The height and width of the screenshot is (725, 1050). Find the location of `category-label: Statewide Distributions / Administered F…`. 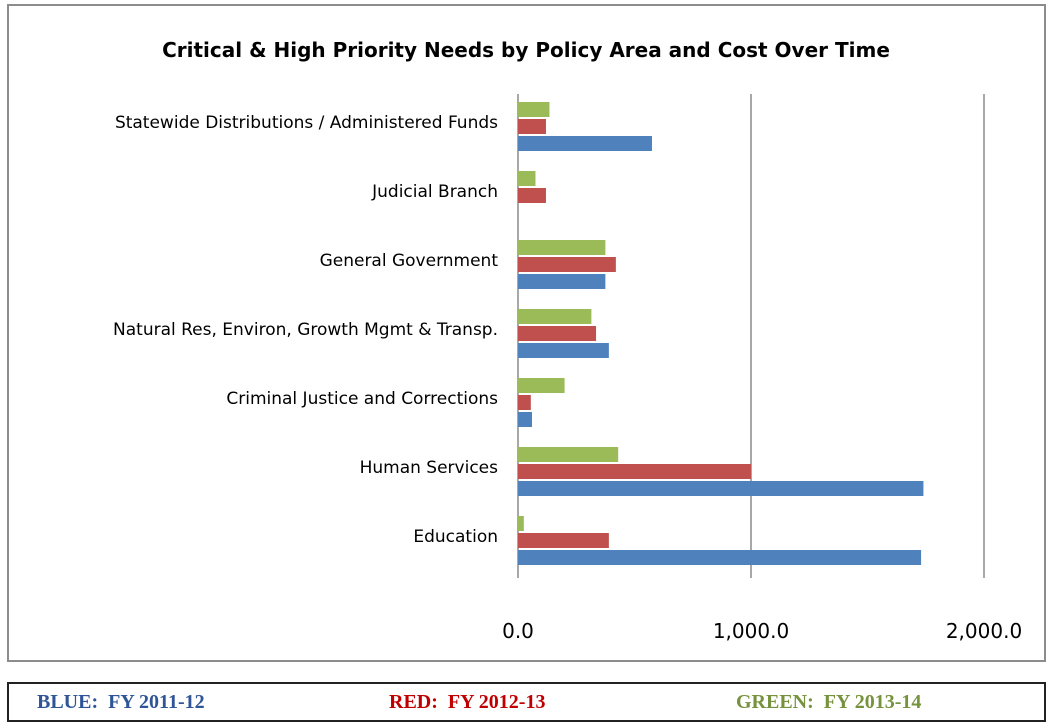

category-label: Statewide Distributions / Administered F… is located at coordinates (306, 123).